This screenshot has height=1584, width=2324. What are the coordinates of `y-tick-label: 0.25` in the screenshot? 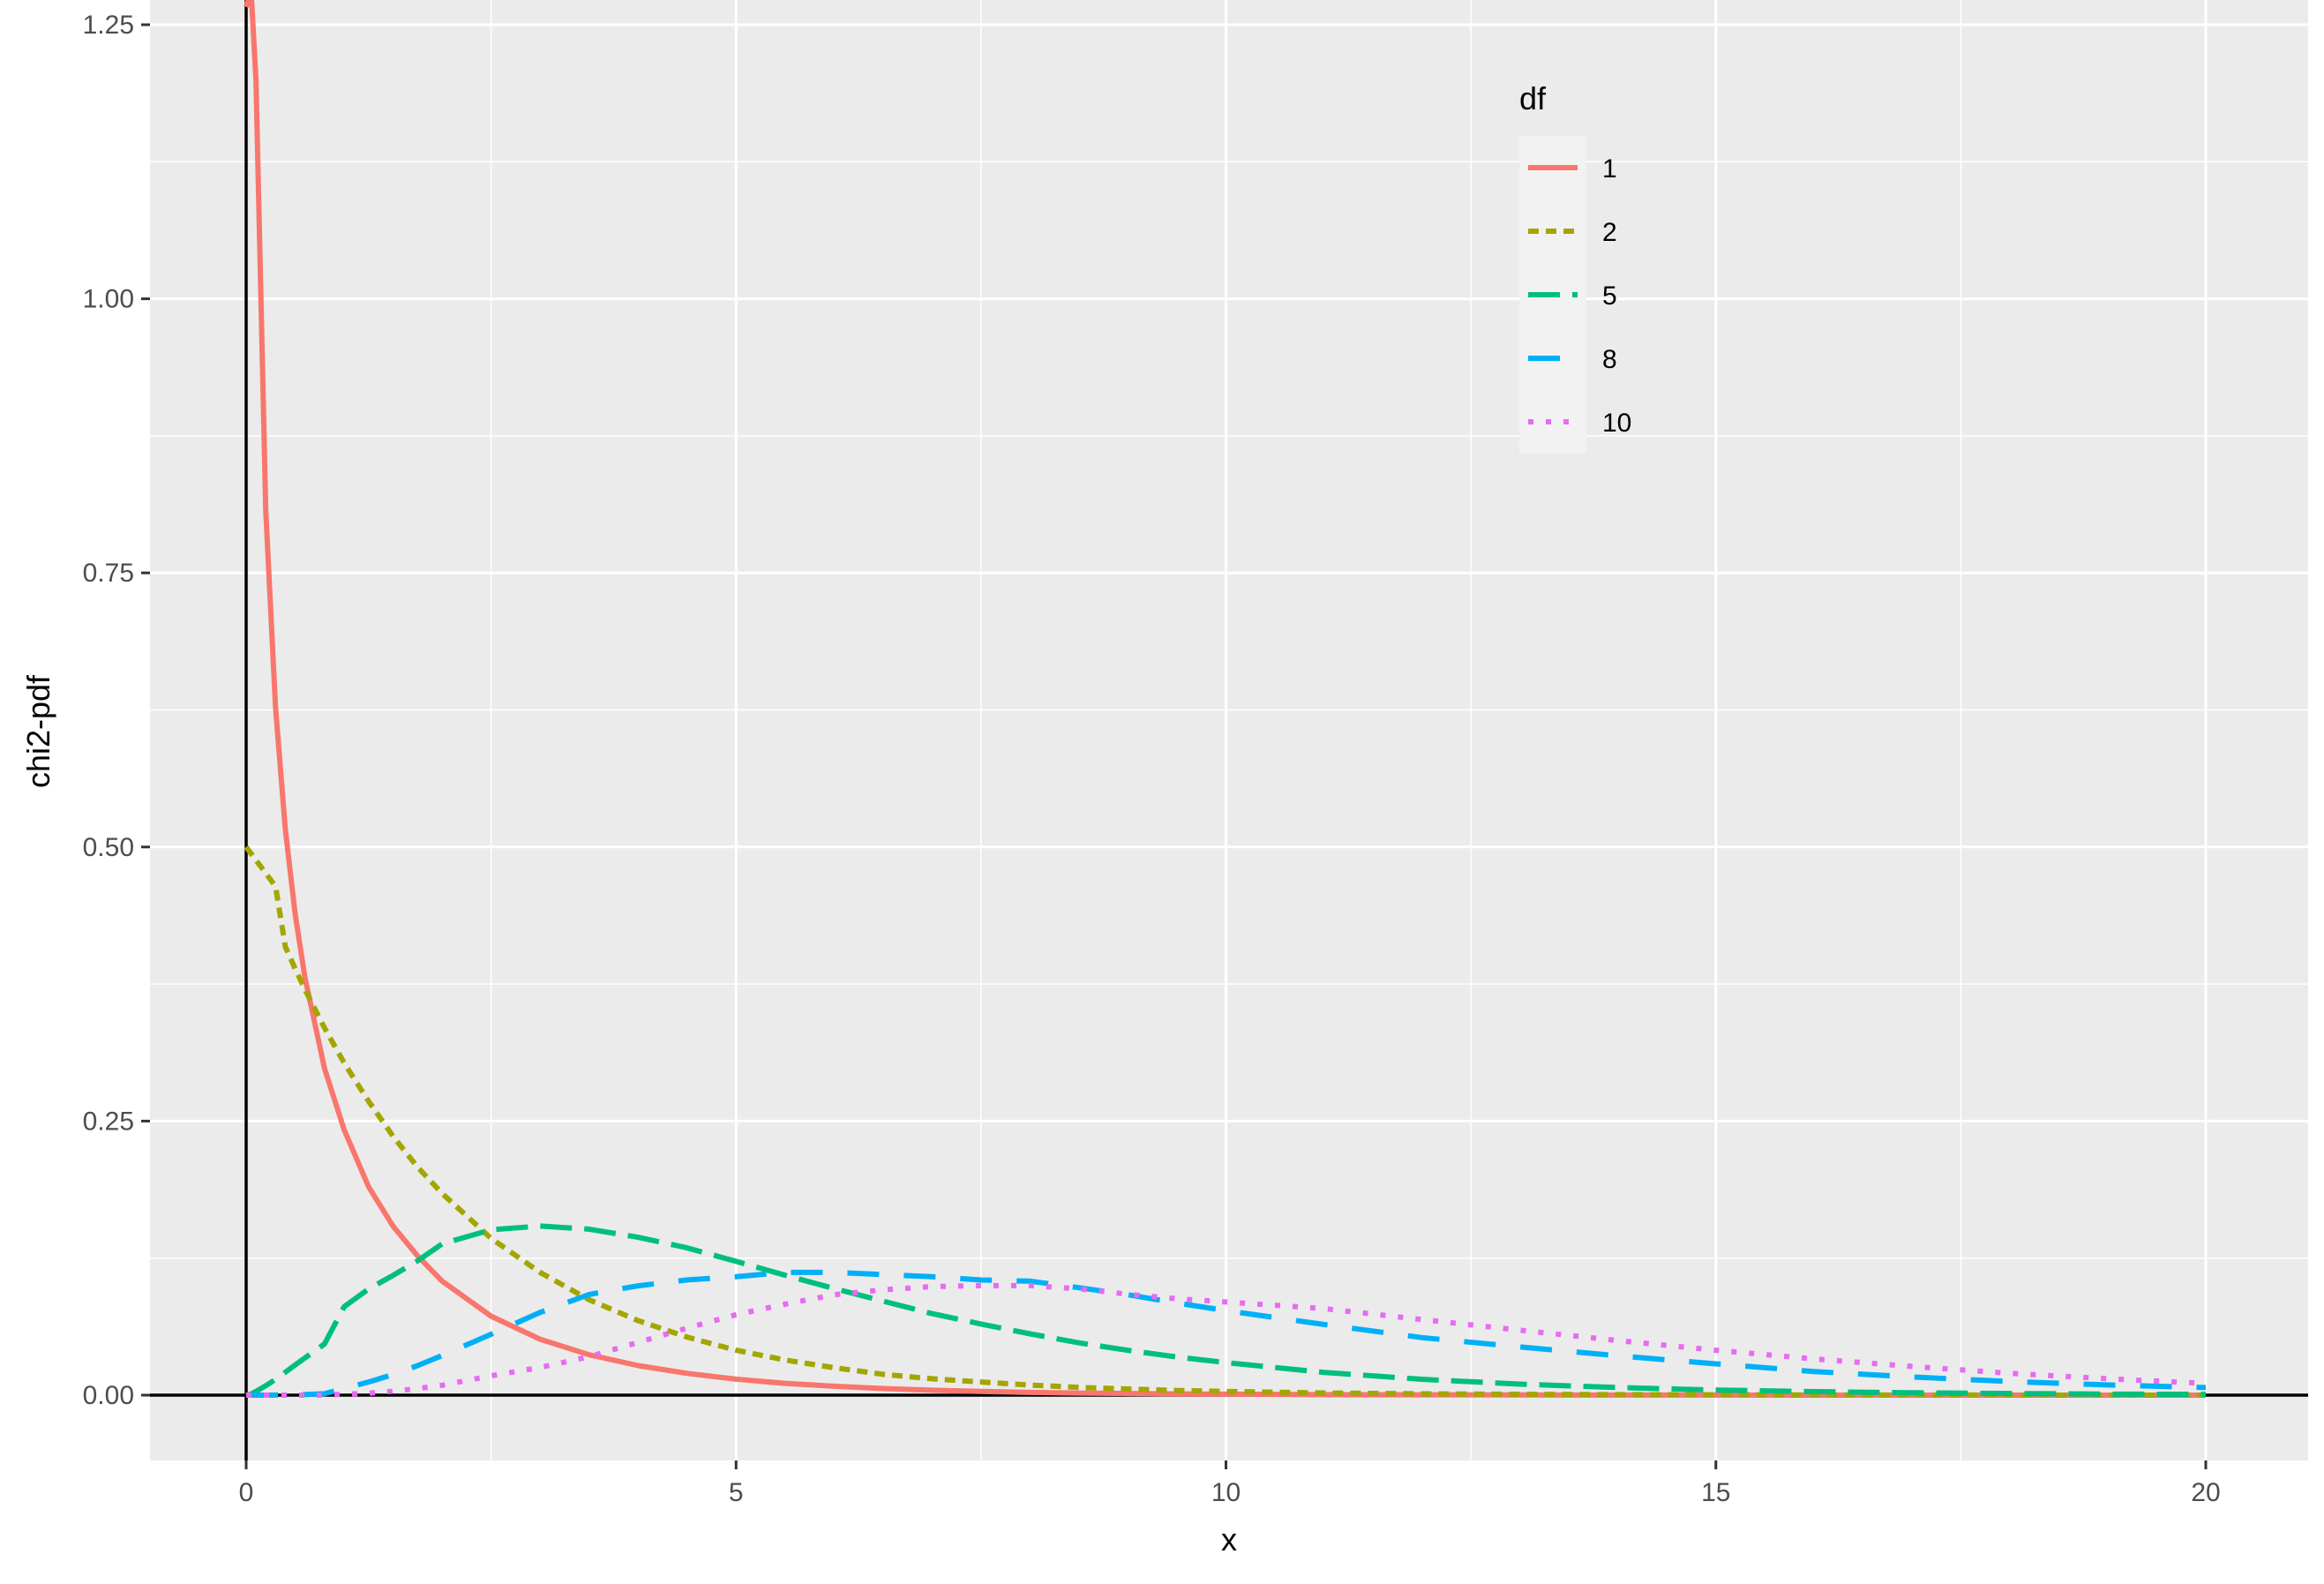 It's located at (108, 1121).